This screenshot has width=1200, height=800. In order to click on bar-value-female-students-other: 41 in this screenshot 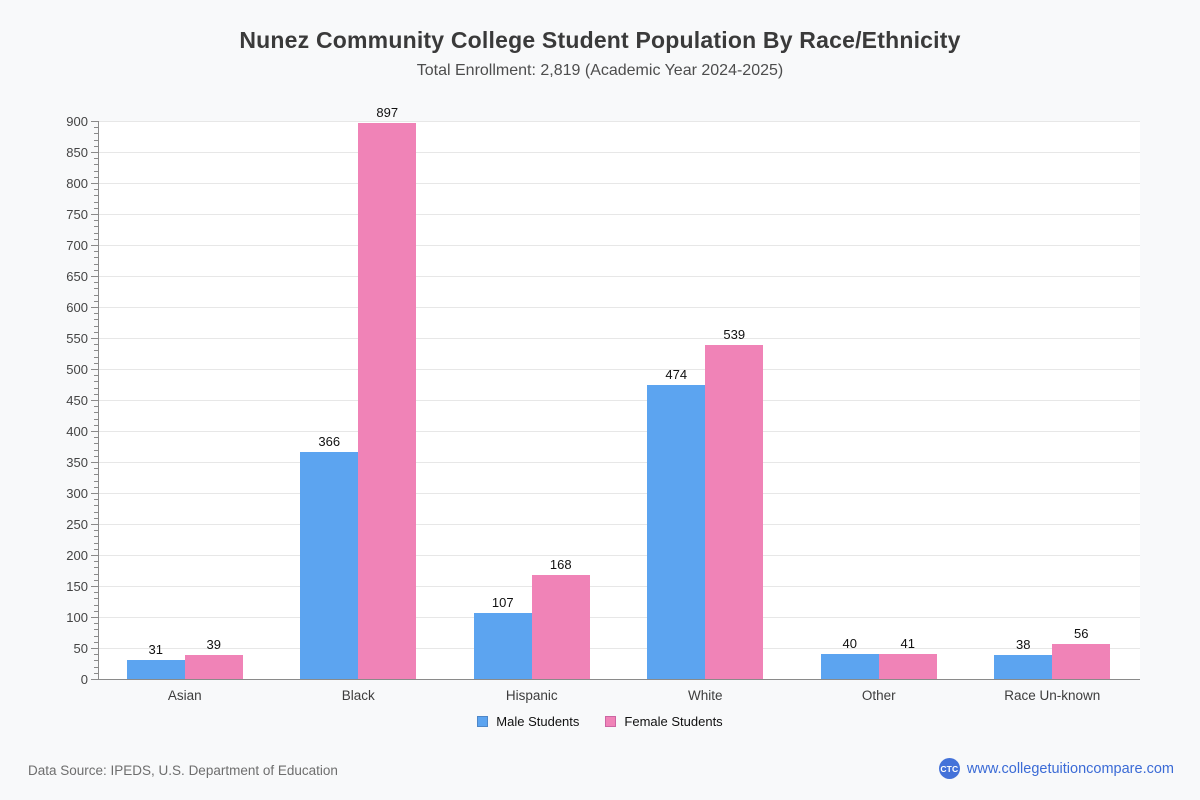, I will do `click(907, 643)`.